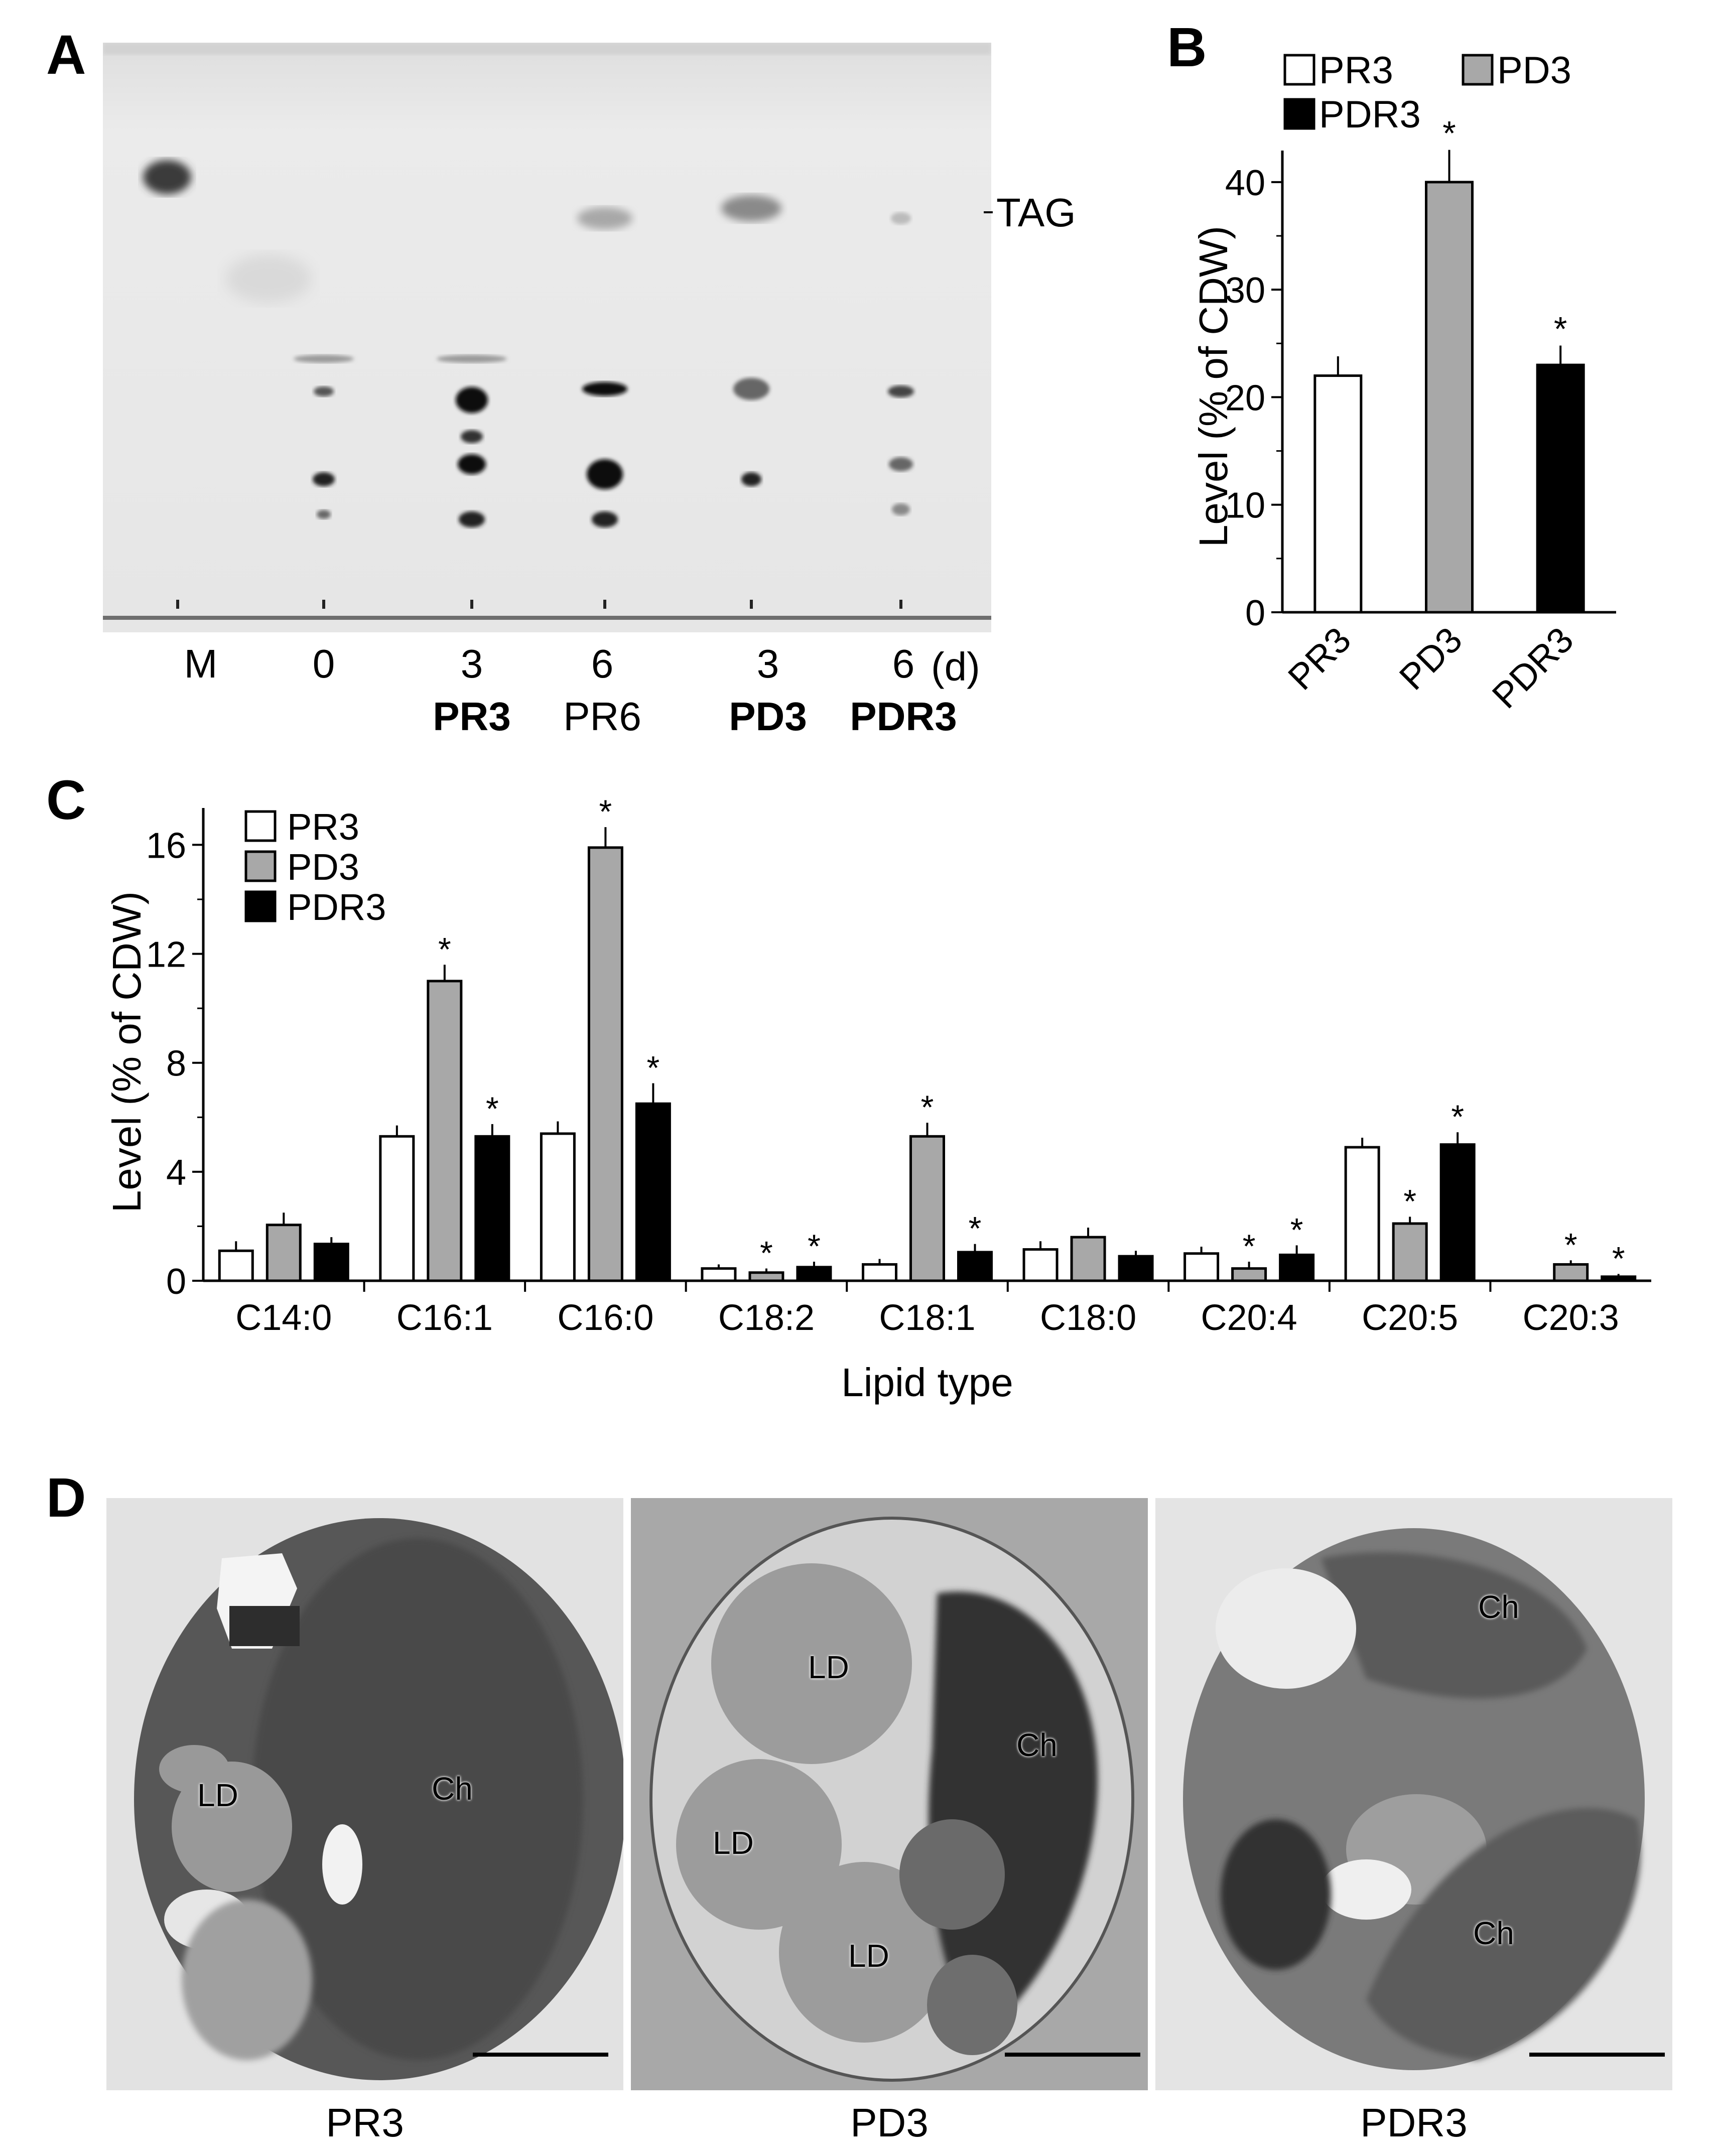  Describe the element at coordinates (868, 1956) in the screenshot. I see `micro-label-ld3-pd3: LD` at that location.